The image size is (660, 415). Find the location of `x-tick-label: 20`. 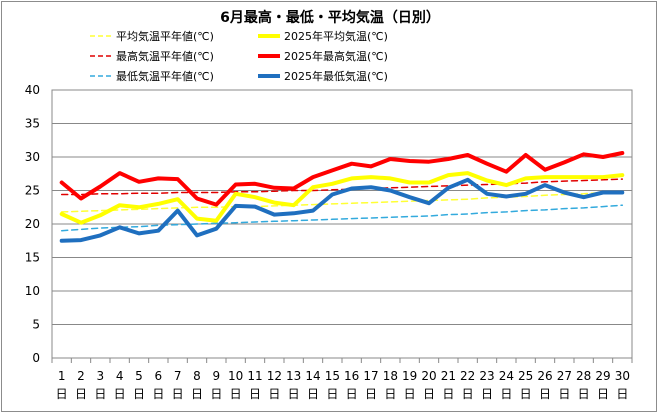

x-tick-label: 20 is located at coordinates (428, 376).